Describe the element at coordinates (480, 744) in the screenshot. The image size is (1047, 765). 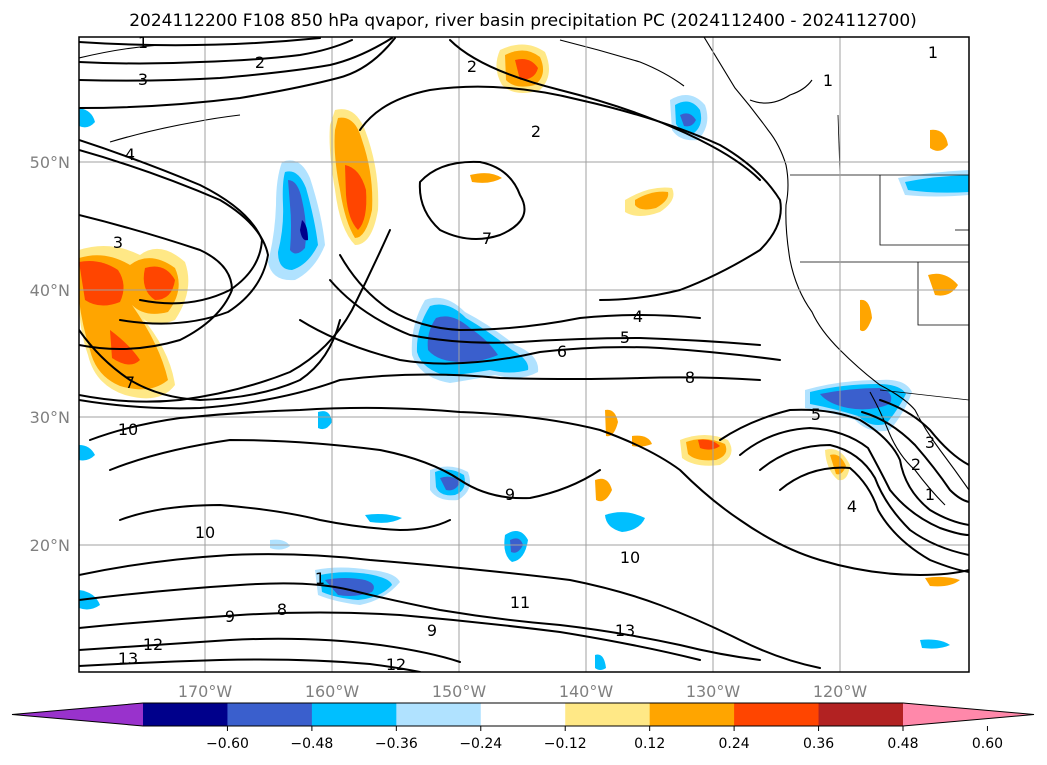
I see `colorbar-tick-label: −0.24` at that location.